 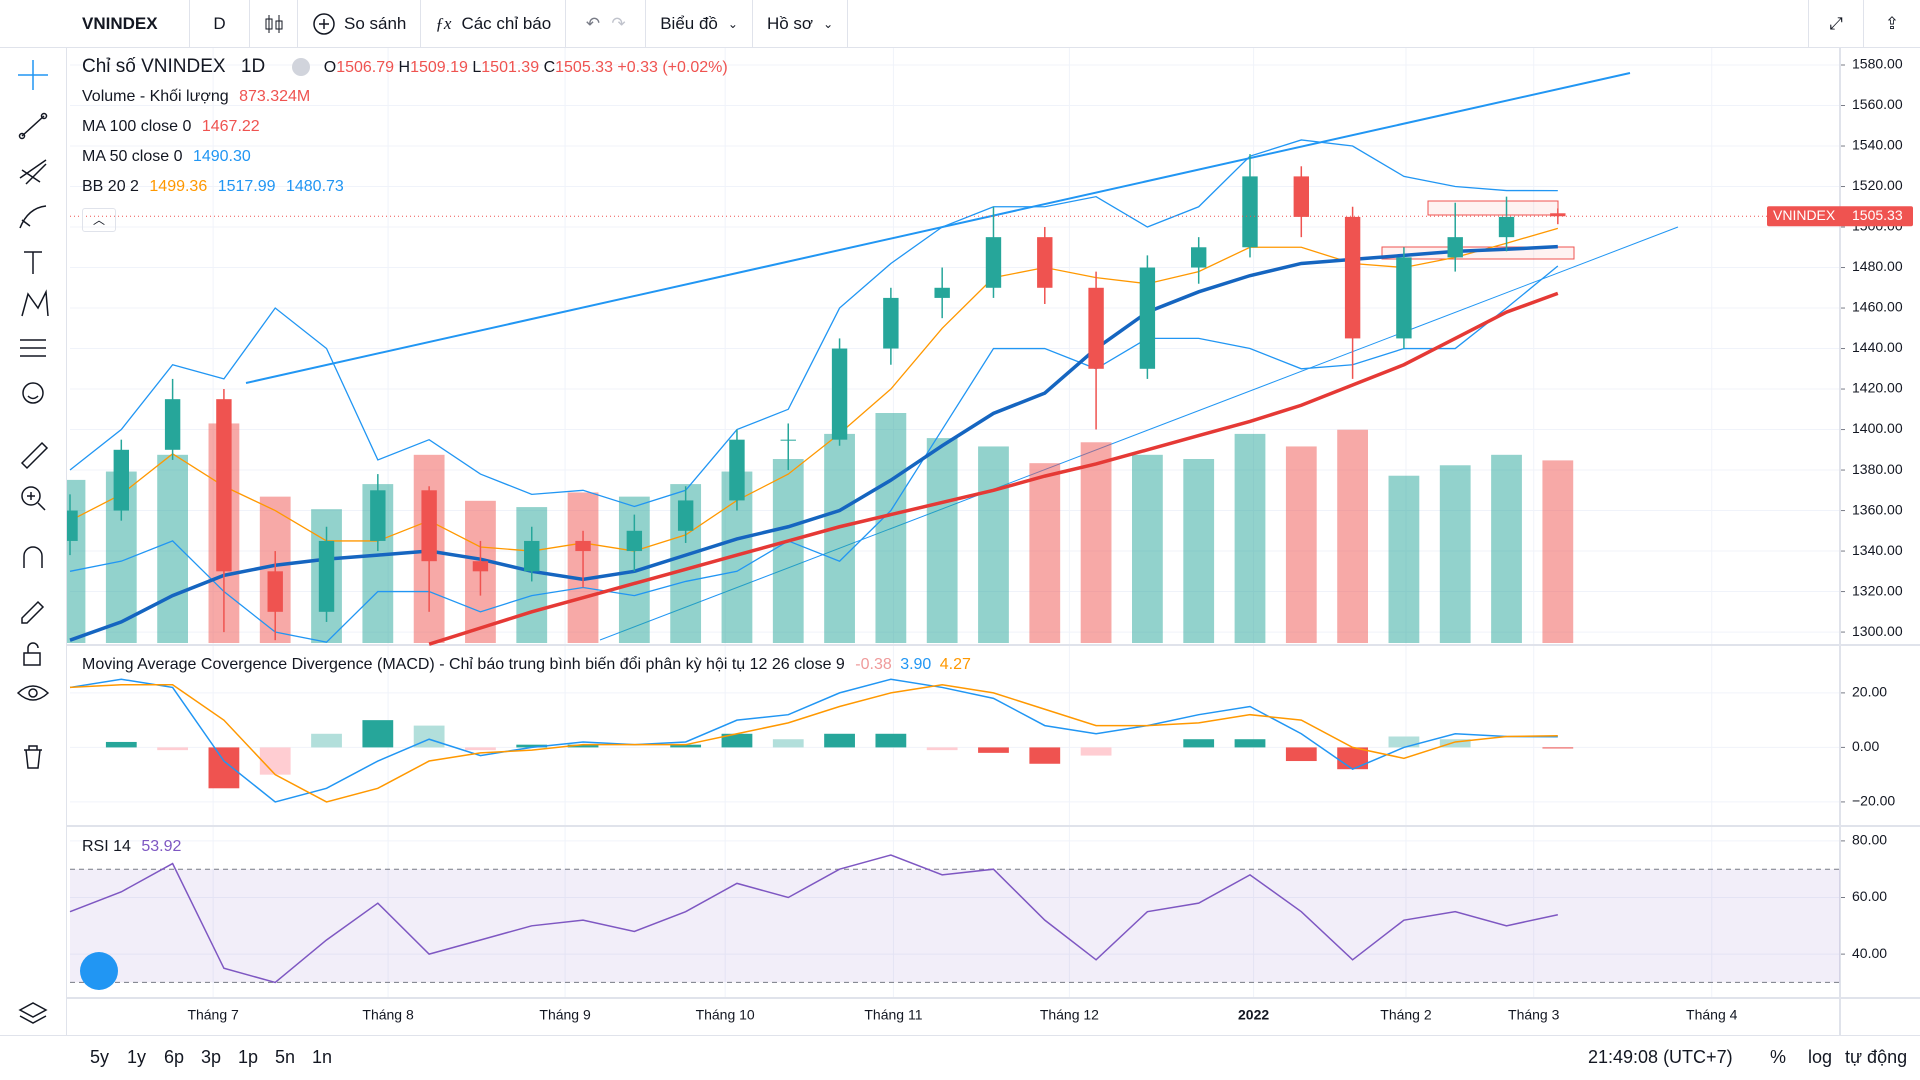 I want to click on y-tick-label: 80.00, so click(x=1869, y=840).